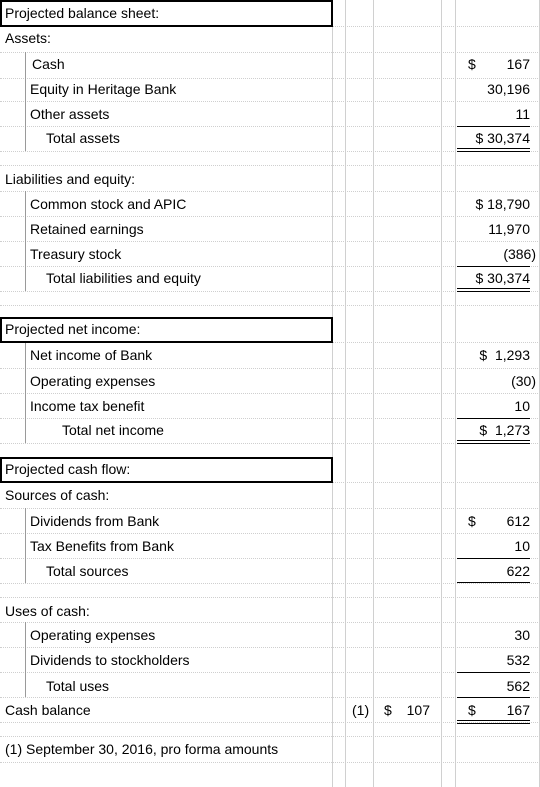 The width and height of the screenshot is (540, 787). What do you see at coordinates (518, 660) in the screenshot?
I see `row-value: 532` at bounding box center [518, 660].